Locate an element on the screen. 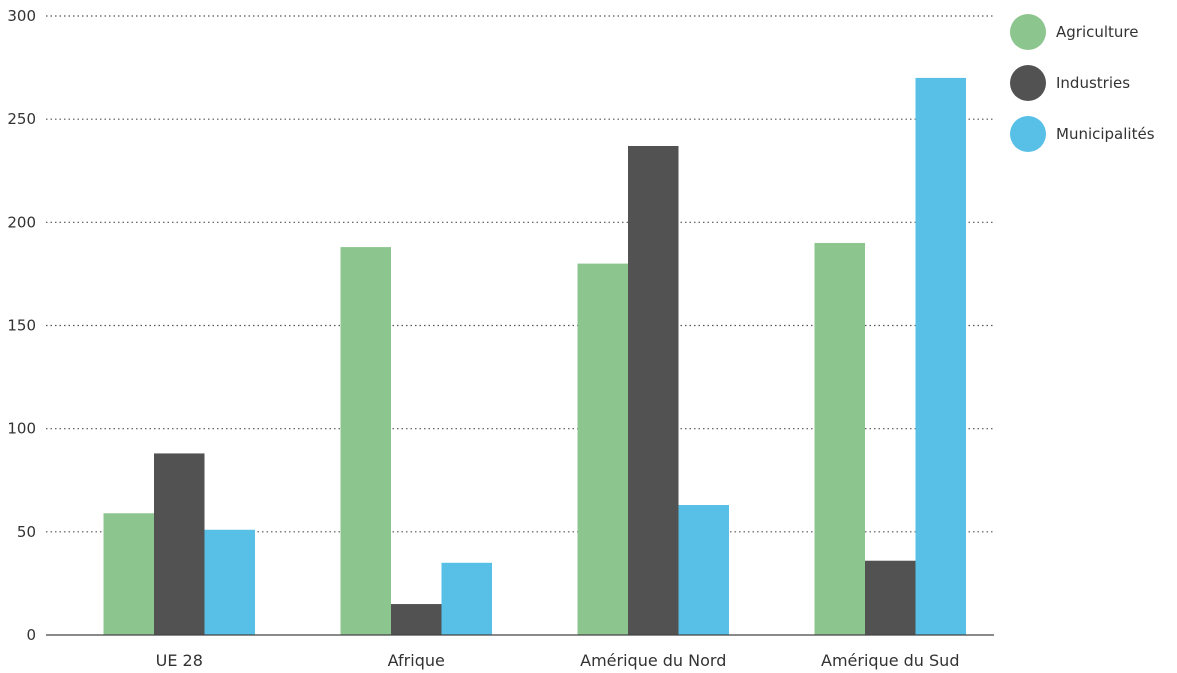 The height and width of the screenshot is (673, 1177). y-tick-label-200: 200 is located at coordinates (21, 222).